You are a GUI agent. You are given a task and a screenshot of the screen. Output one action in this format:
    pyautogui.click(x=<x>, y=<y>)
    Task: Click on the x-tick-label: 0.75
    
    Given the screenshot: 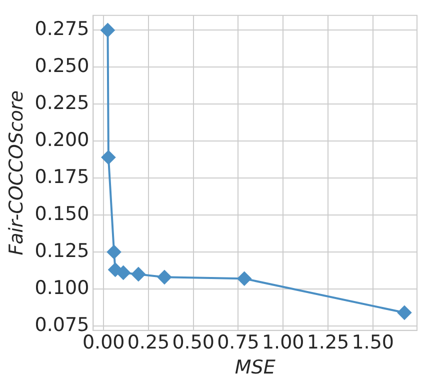 What is the action you would take?
    pyautogui.click(x=238, y=343)
    